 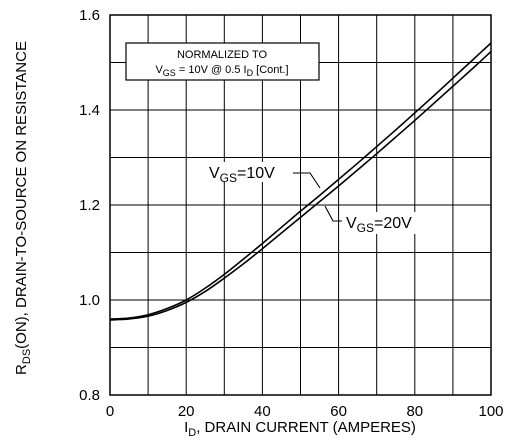 I want to click on y-tick-label: 1.2, so click(x=89, y=205).